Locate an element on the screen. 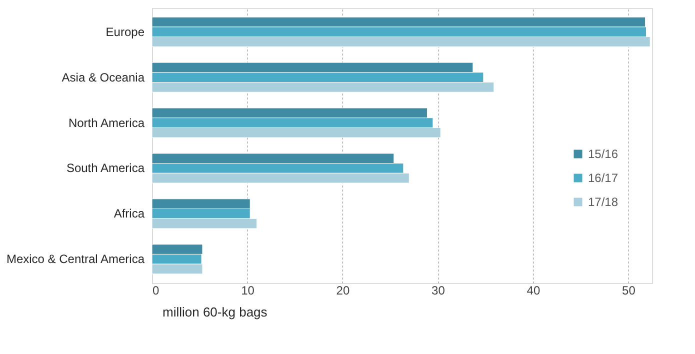 The height and width of the screenshot is (354, 695). legend-label: 15/16 is located at coordinates (603, 154).